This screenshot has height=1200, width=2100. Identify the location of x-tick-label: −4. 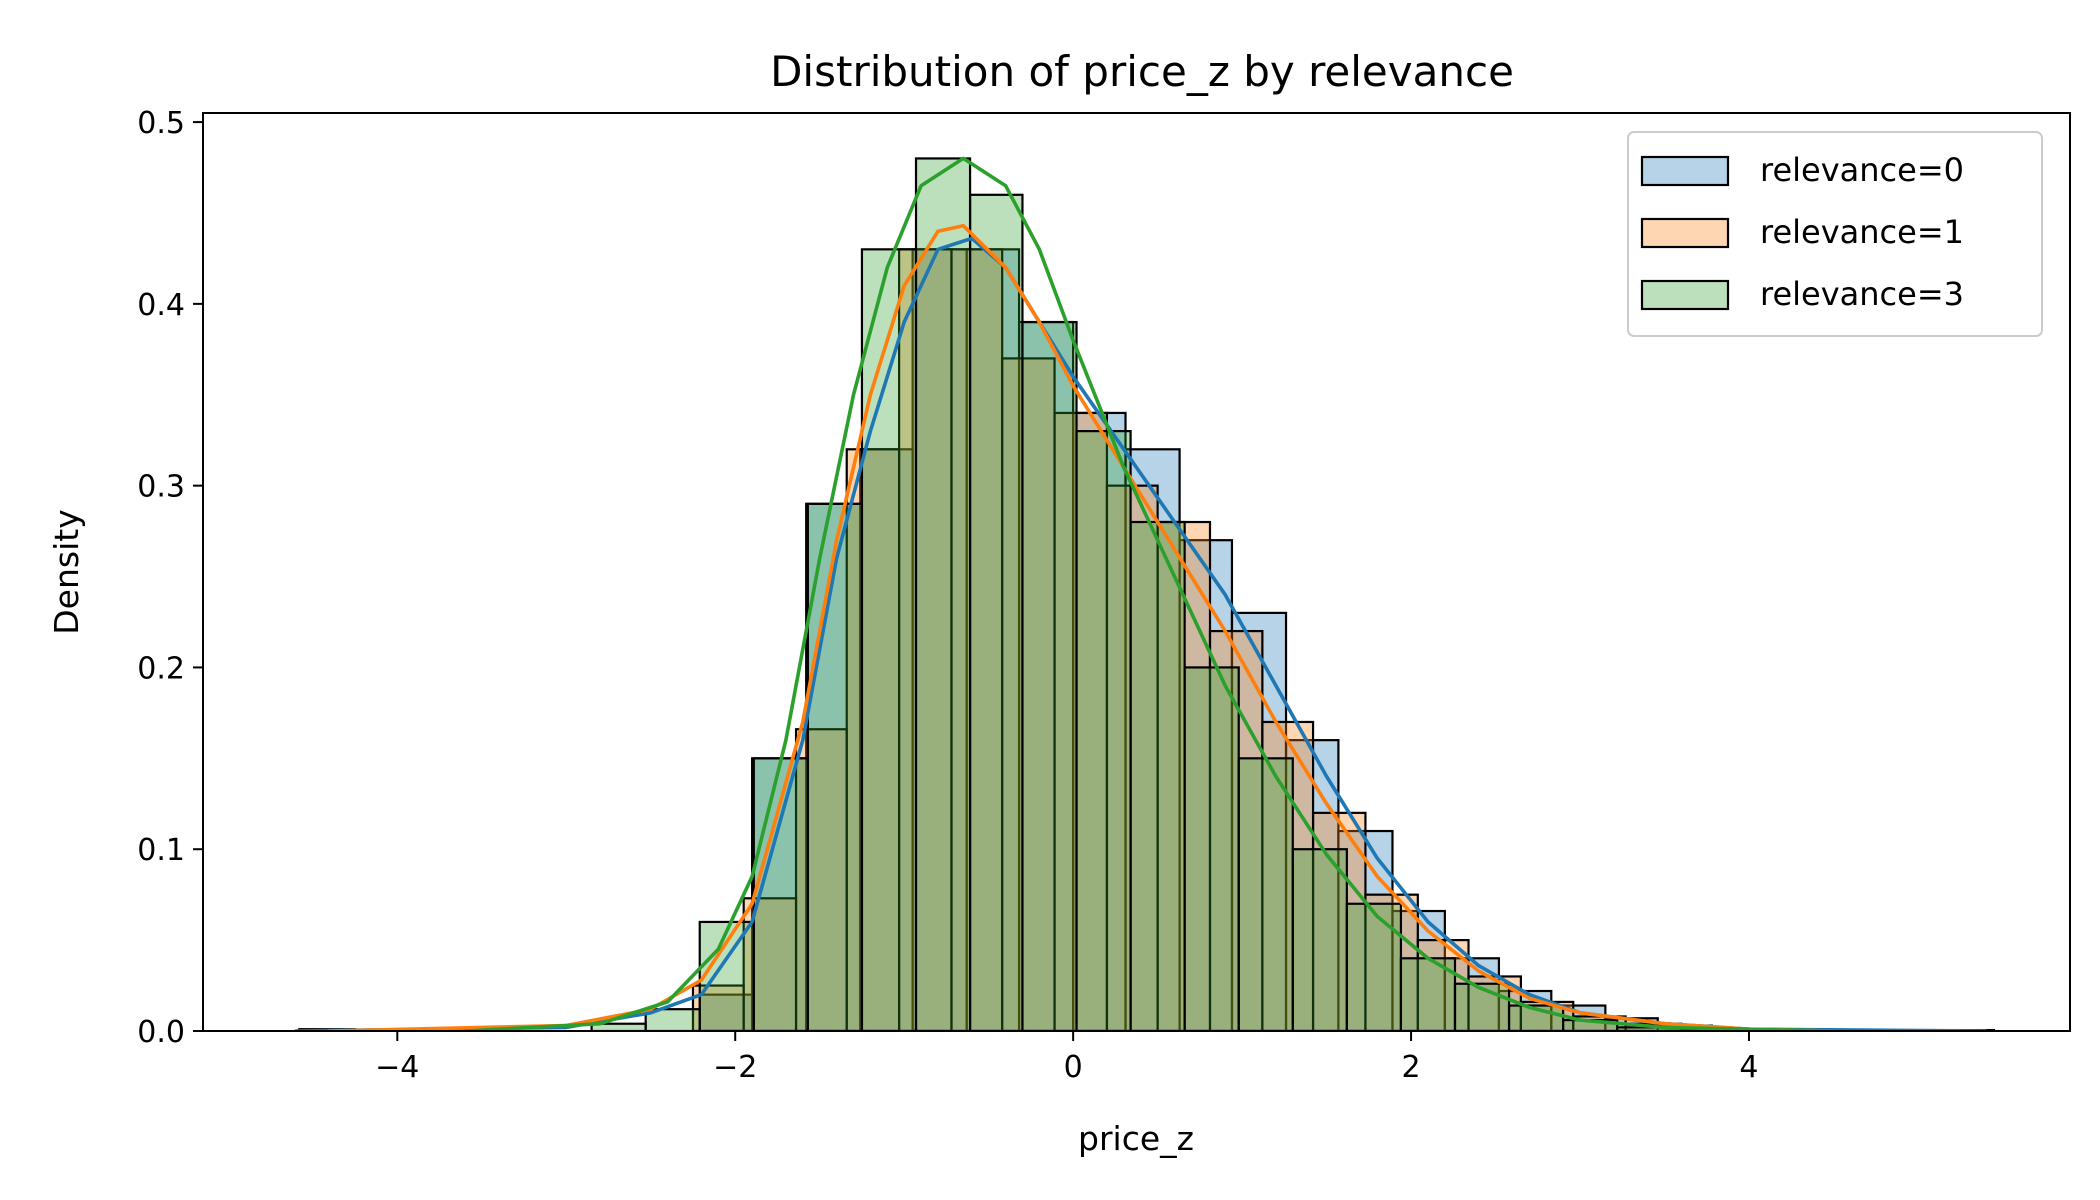
(397, 1067).